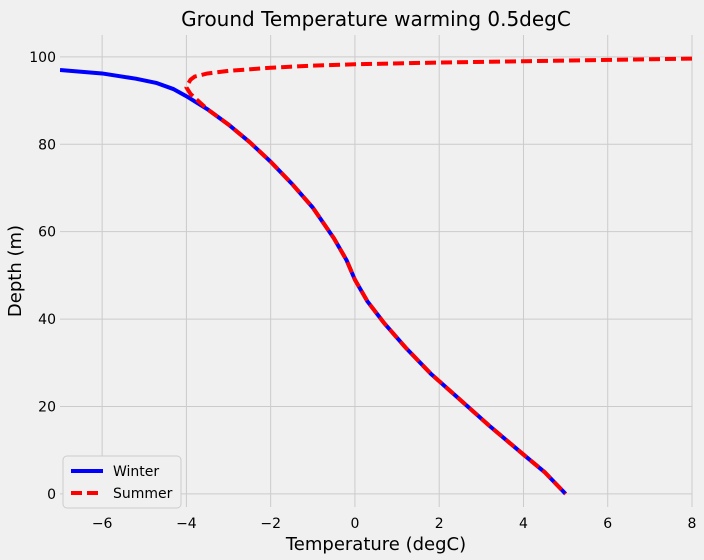 The image size is (704, 560). Describe the element at coordinates (523, 524) in the screenshot. I see `x-tick-label: 4` at that location.